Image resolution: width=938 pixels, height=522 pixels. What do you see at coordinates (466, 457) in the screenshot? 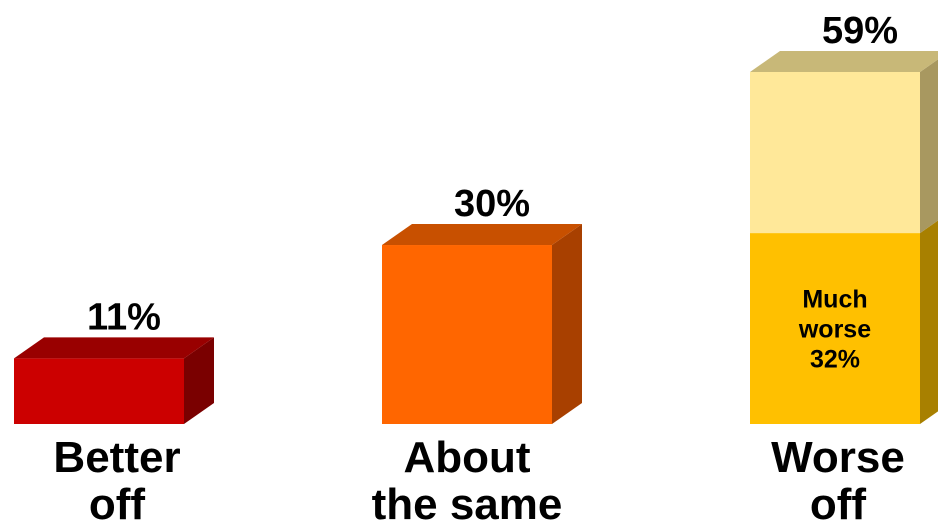
I see `bar-1-category-label-line-0: About` at bounding box center [466, 457].